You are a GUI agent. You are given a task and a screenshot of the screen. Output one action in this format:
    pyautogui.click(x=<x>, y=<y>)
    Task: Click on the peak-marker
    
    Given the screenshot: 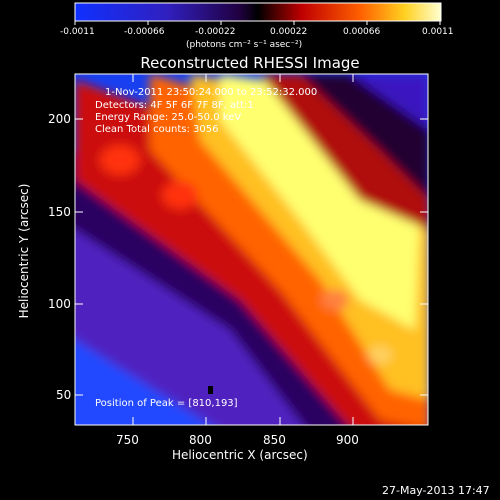 What is the action you would take?
    pyautogui.click(x=210, y=390)
    